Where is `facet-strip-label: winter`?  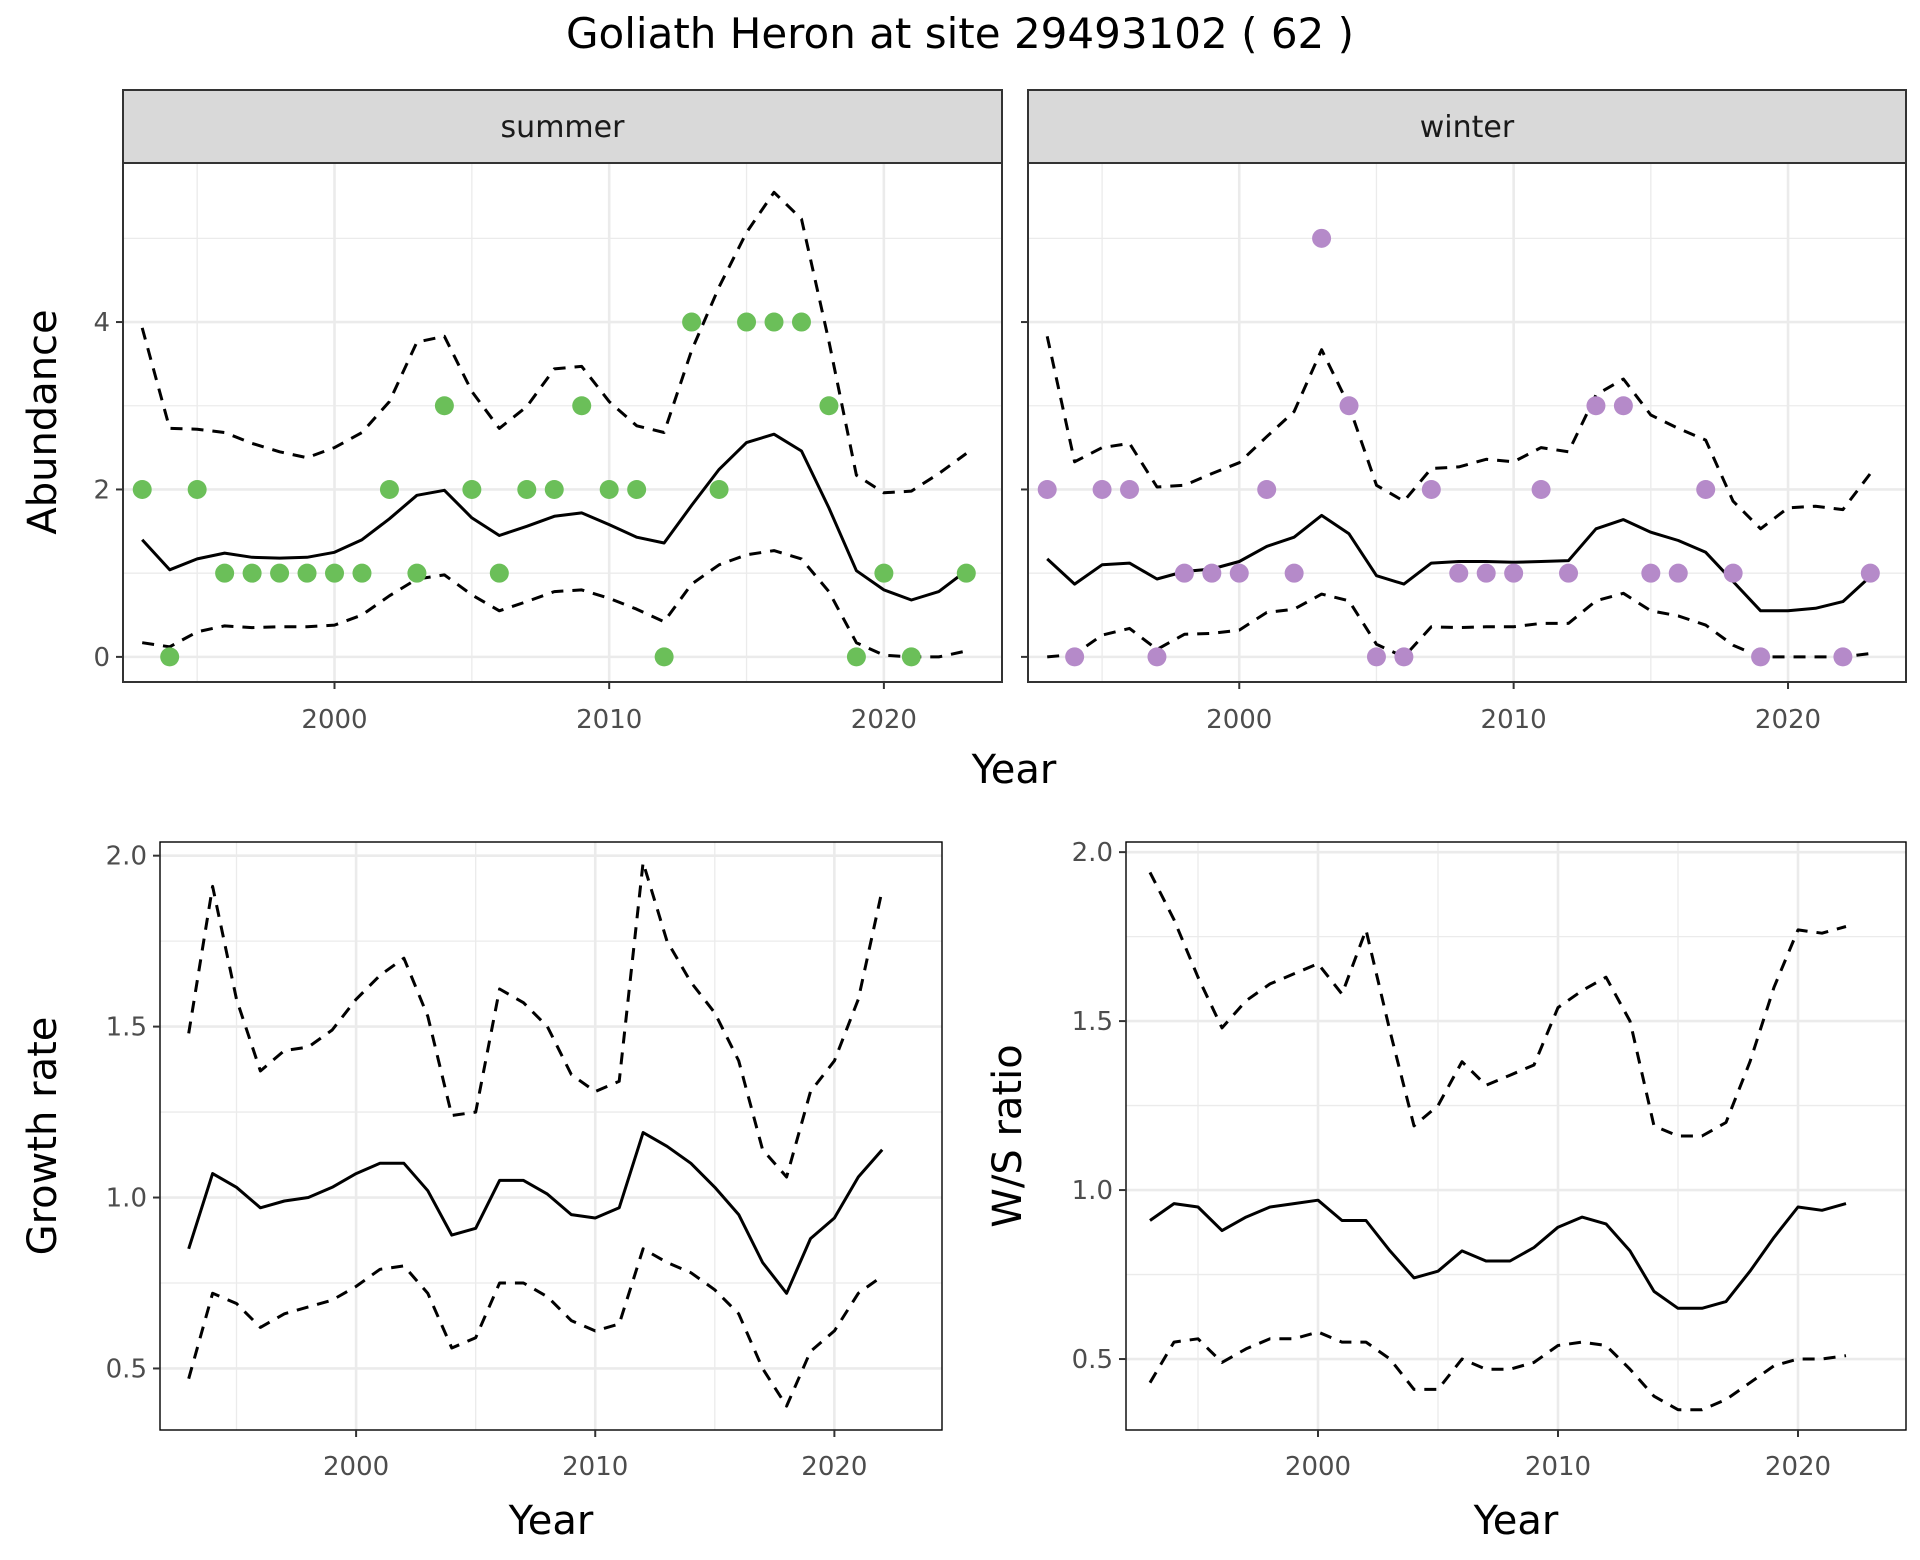 facet-strip-label: winter is located at coordinates (1467, 127).